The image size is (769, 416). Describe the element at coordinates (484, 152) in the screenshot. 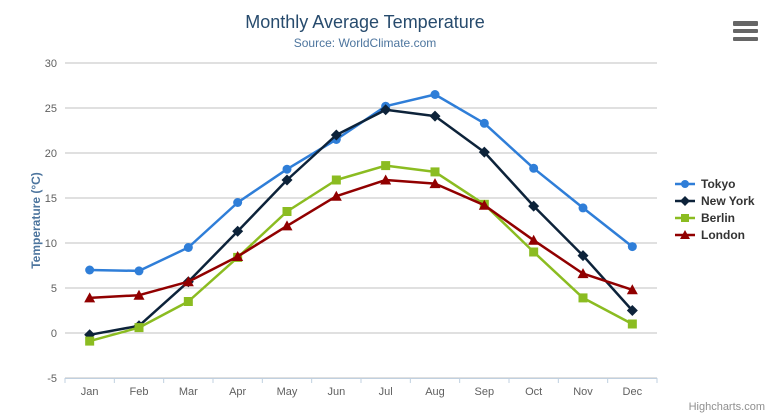

I see `point-new-york-sep` at that location.